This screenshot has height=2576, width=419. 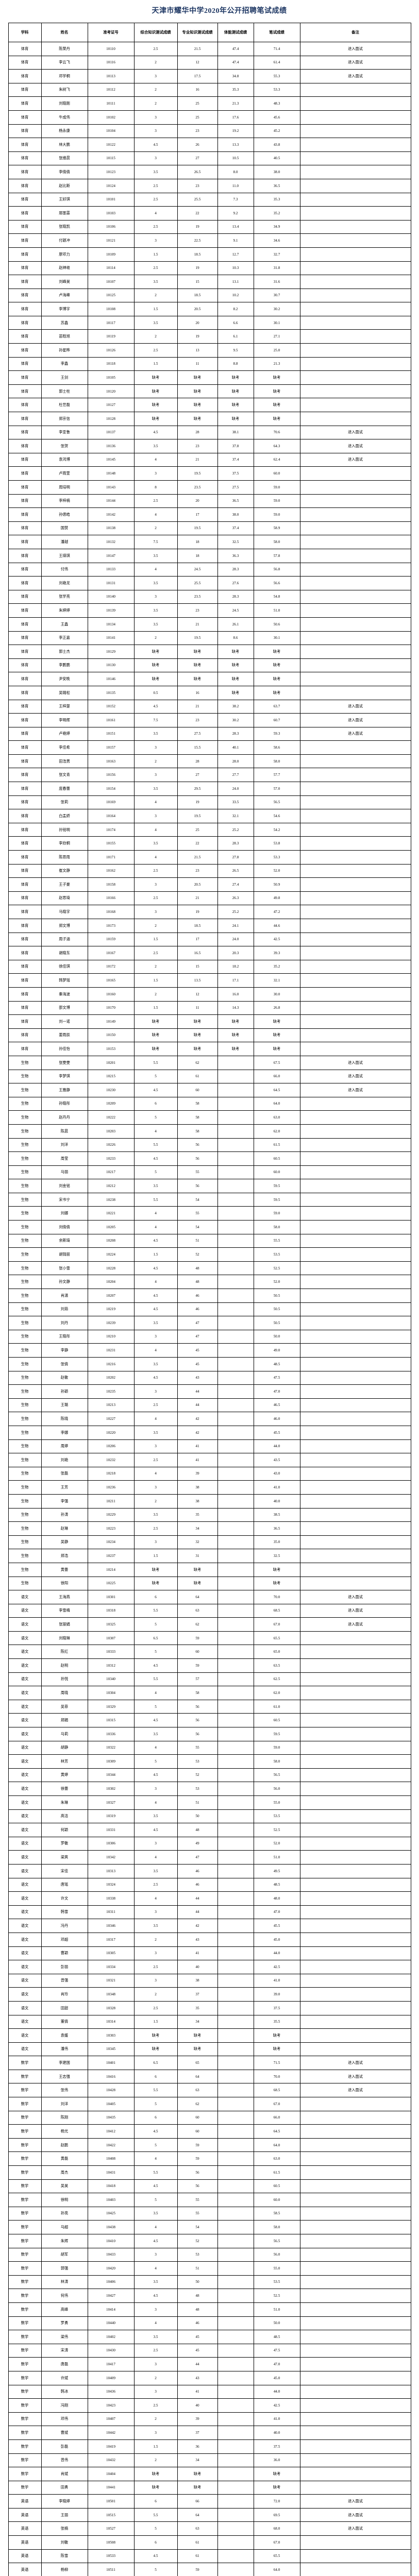 I want to click on cell-name: 马丽, so click(x=64, y=1172).